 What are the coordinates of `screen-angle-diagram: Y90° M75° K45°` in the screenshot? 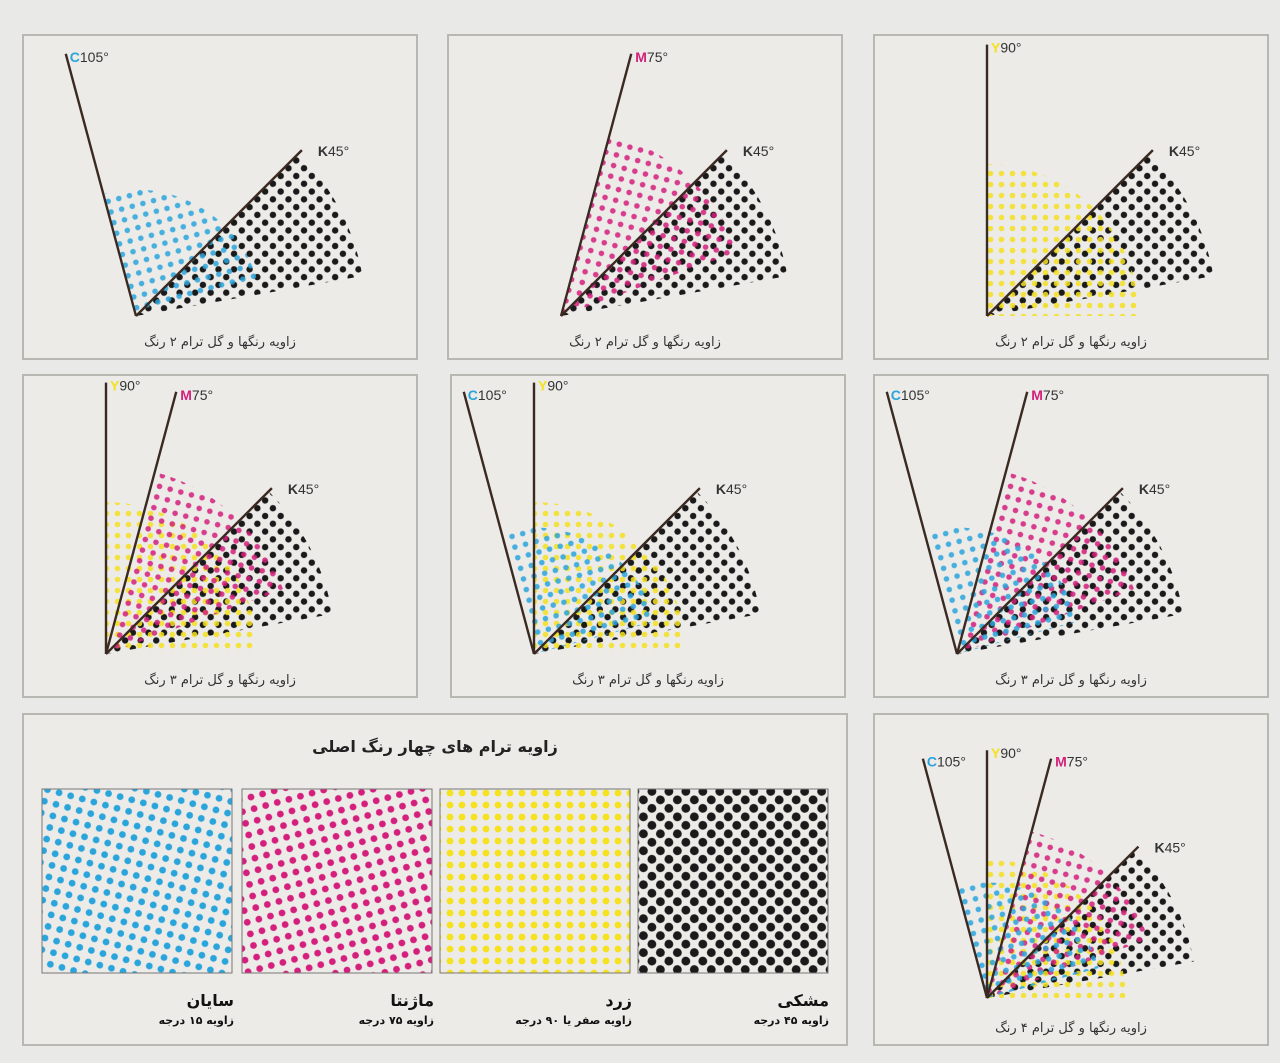 It's located at (218, 516).